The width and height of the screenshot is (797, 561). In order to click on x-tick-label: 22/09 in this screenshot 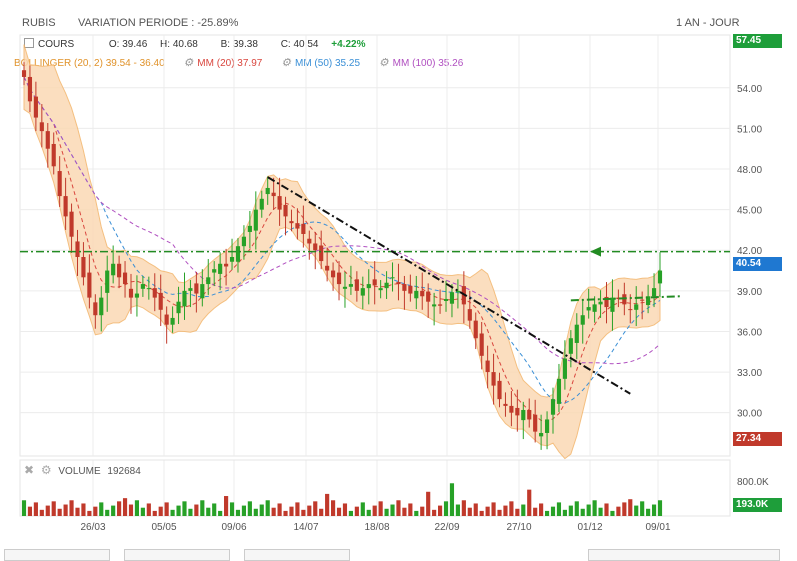, I will do `click(446, 527)`.